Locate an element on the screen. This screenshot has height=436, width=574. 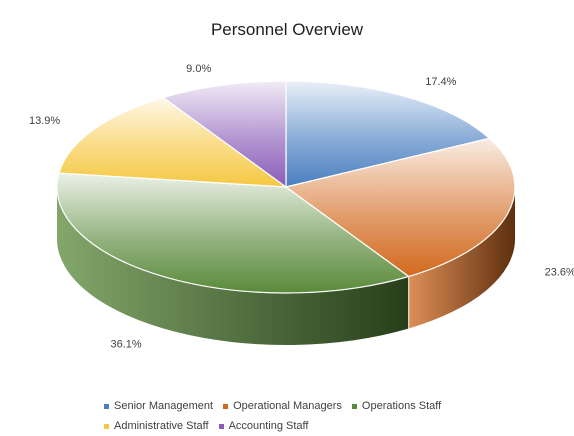
legend-item: Operational Managers is located at coordinates (282, 406).